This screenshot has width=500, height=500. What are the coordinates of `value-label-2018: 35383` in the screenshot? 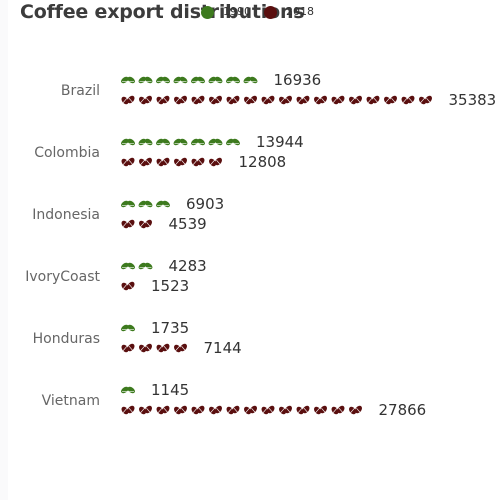 It's located at (473, 100).